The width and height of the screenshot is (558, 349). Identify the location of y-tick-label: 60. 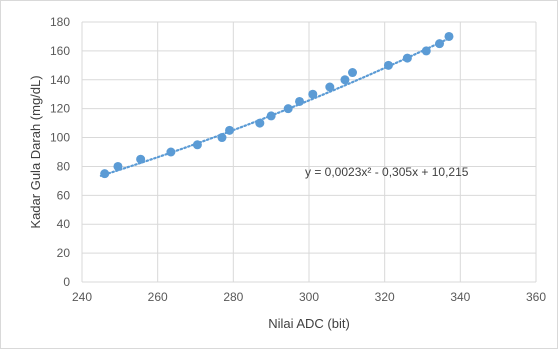
(64, 195).